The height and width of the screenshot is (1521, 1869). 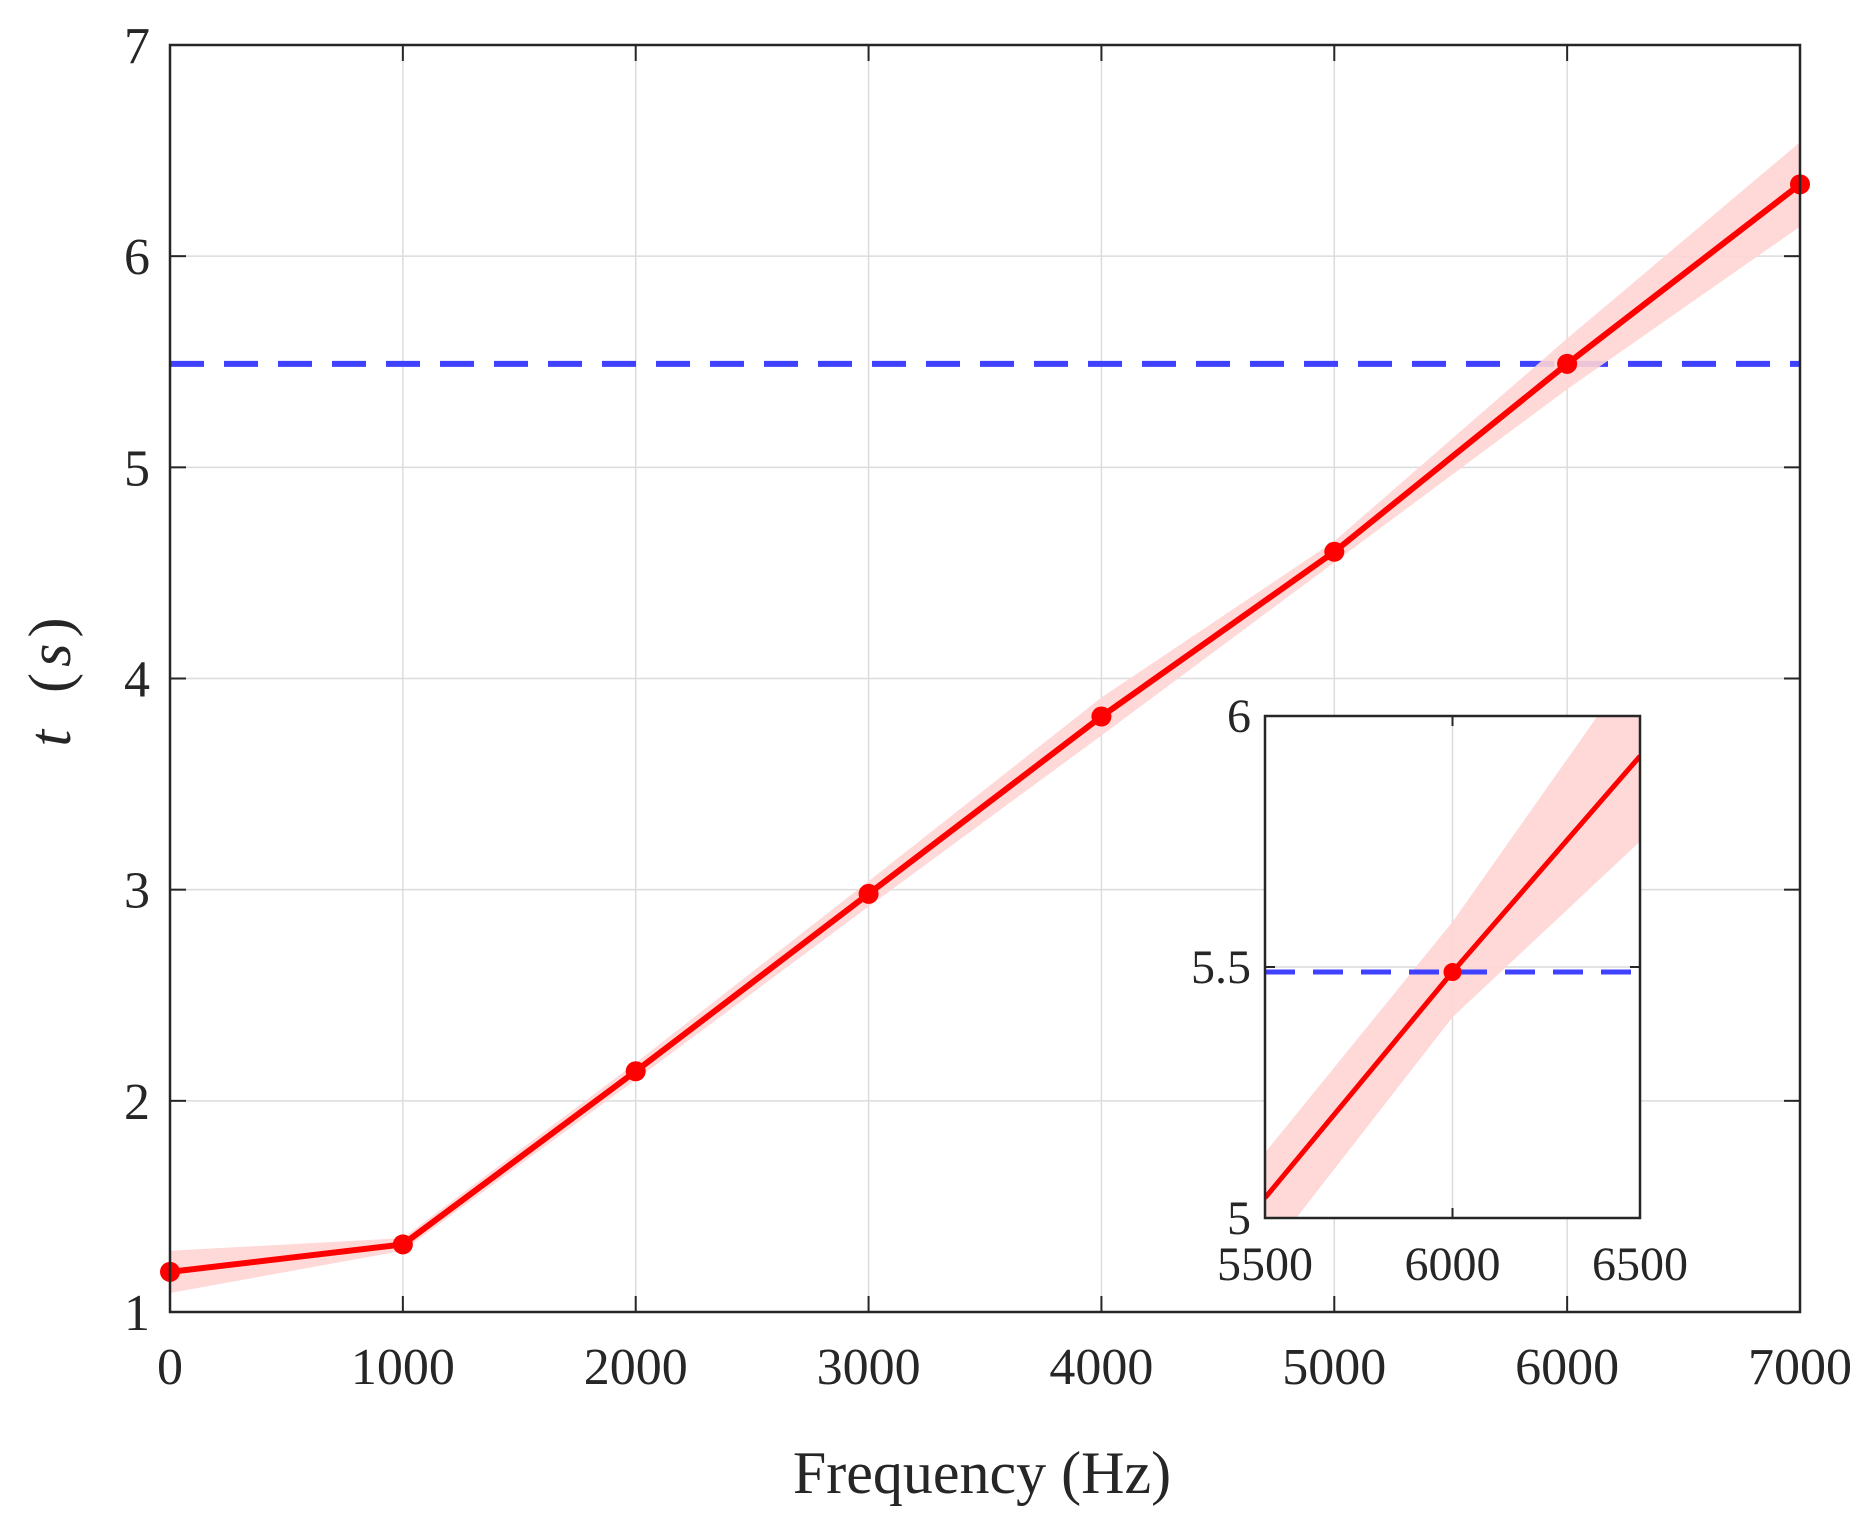 What do you see at coordinates (170, 1367) in the screenshot?
I see `main-x-tick-label-0: 0` at bounding box center [170, 1367].